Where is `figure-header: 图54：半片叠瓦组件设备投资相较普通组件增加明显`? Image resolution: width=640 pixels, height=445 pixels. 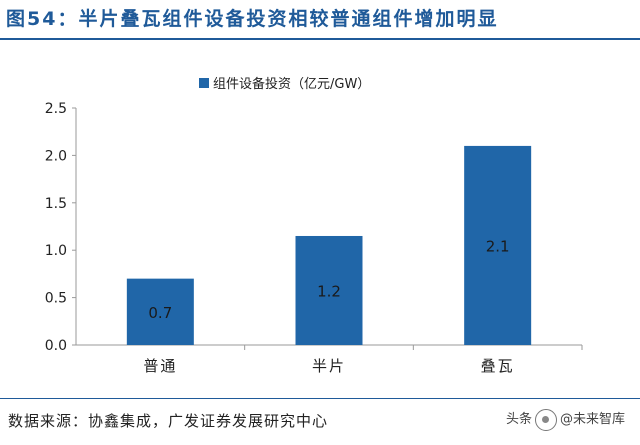 figure-header: 图54：半片叠瓦组件设备投资相较普通组件增加明显 is located at coordinates (320, 20).